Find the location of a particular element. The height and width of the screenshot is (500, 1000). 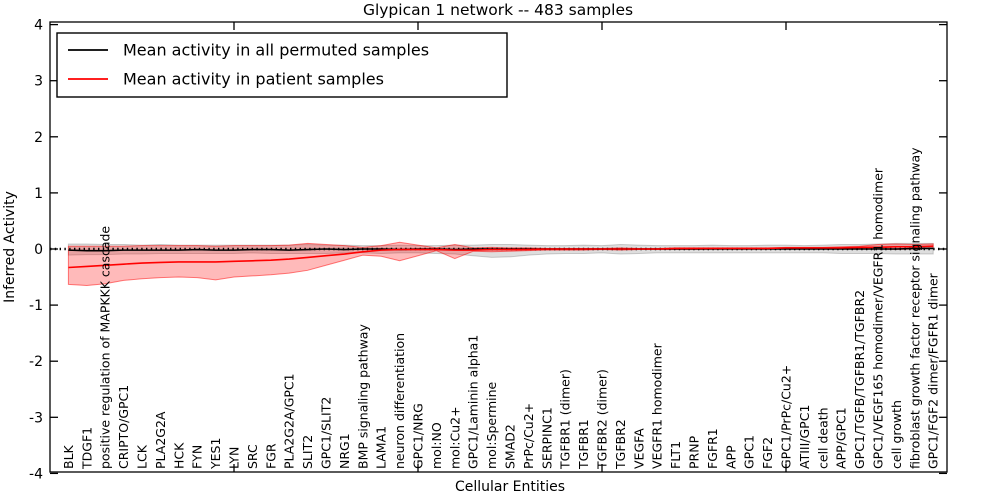

y-tick-label: 2 is located at coordinates (38, 138).